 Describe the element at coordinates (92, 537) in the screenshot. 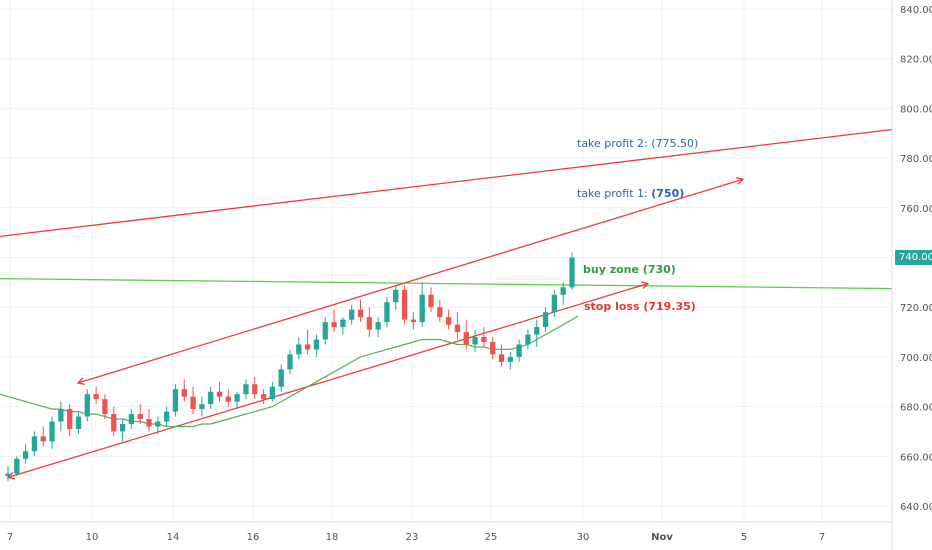

I see `x-tick-label: 10` at that location.